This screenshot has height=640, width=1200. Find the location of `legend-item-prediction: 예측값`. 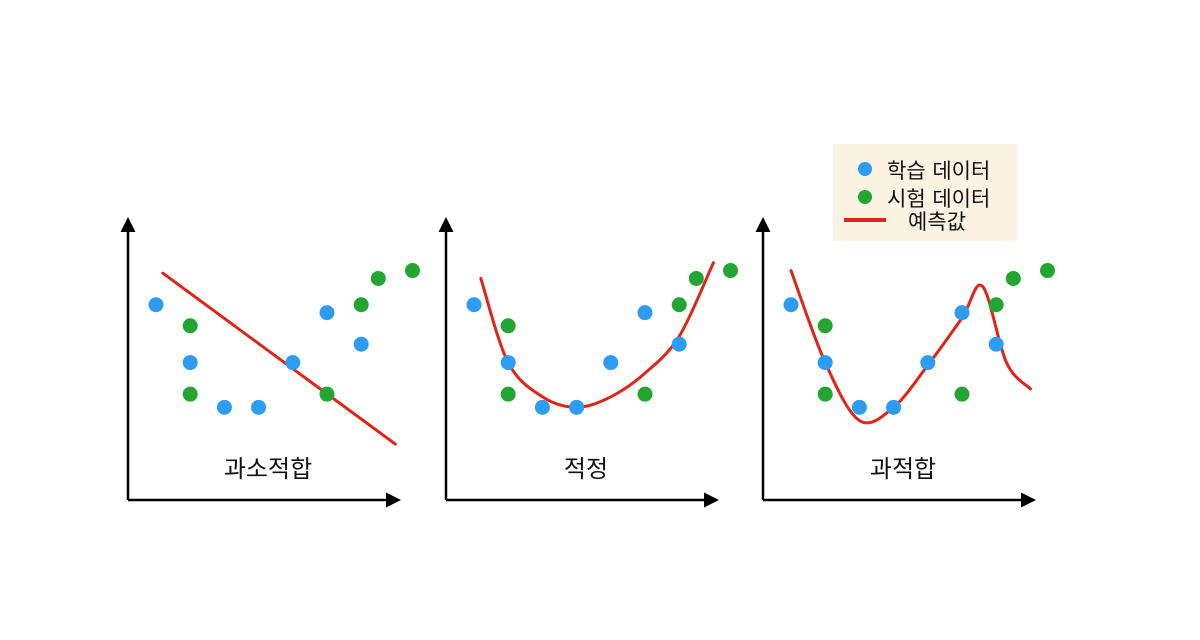

legend-item-prediction: 예측값 is located at coordinates (925, 219).